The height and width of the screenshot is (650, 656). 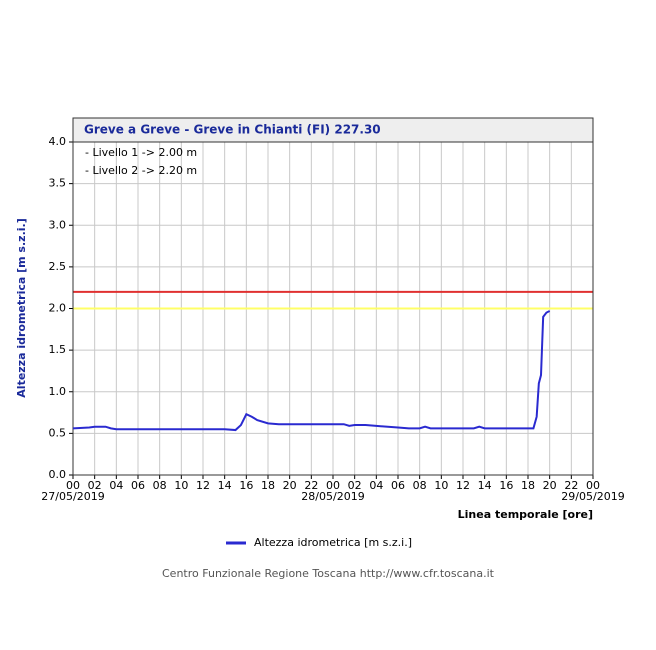 I want to click on data-line, so click(x=311, y=371).